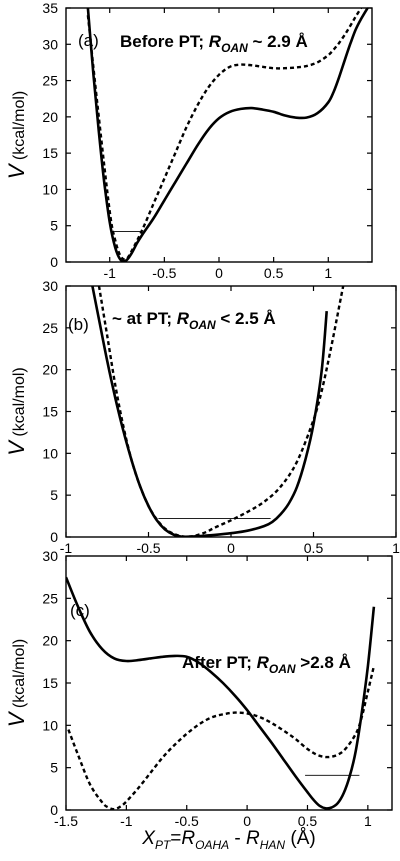 This screenshot has height=861, width=400. What do you see at coordinates (228, 840) in the screenshot?
I see `x-axis-label: XPT=ROAHA - RHAN (Å)` at bounding box center [228, 840].